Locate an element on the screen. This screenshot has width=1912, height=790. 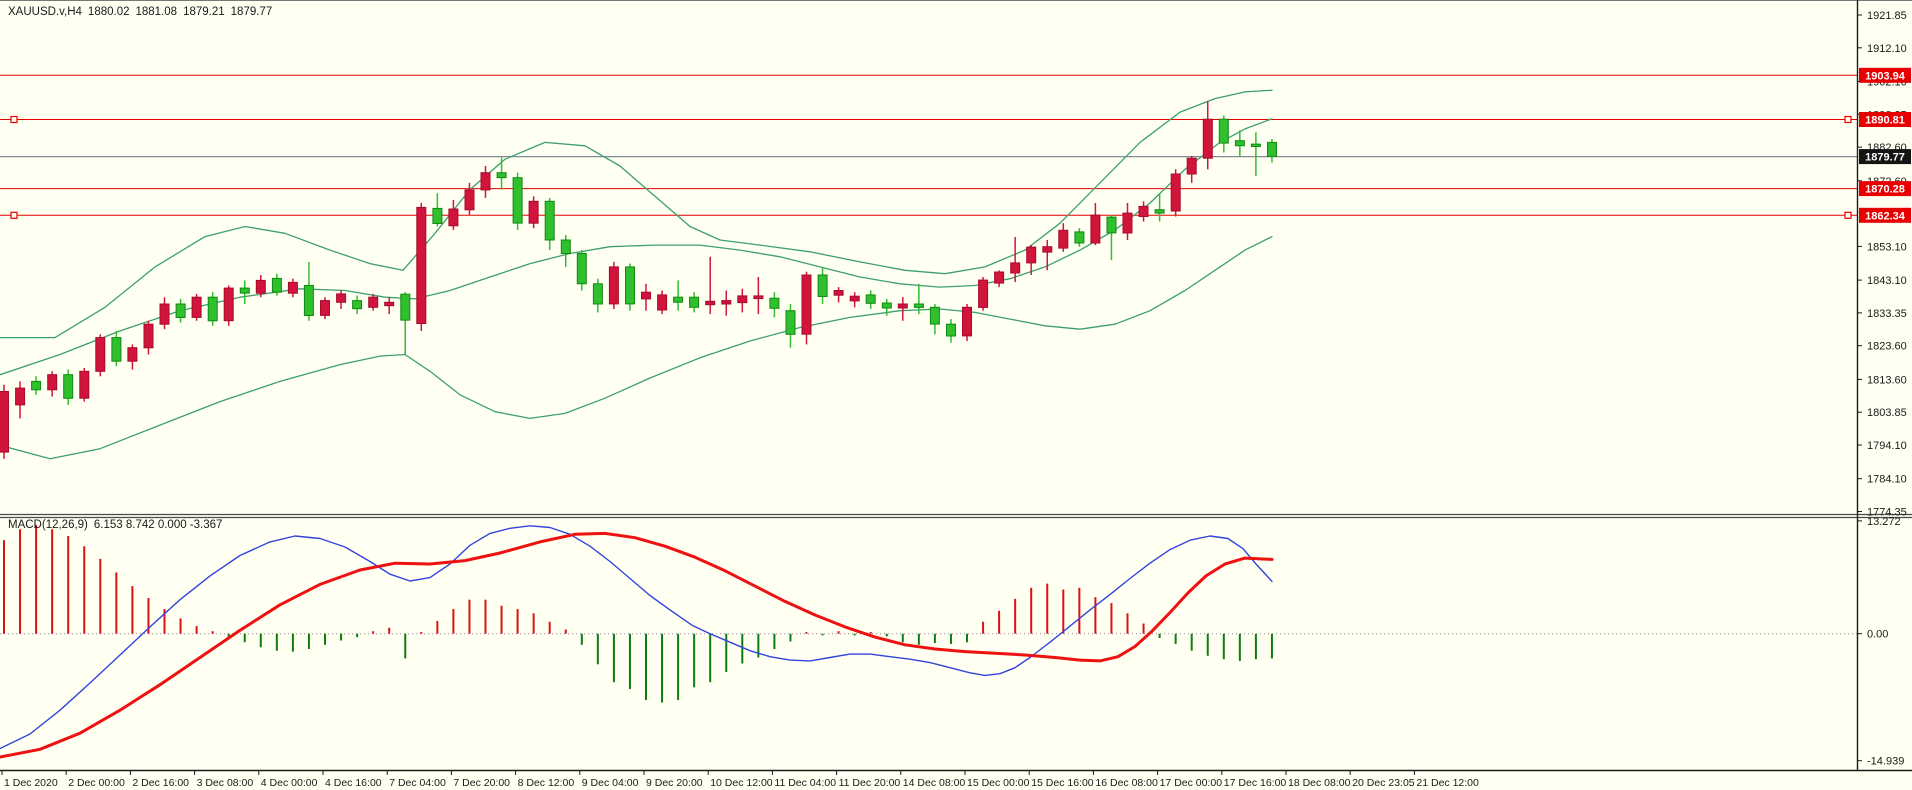
price-tick-label: 1794.10 is located at coordinates (1887, 446).